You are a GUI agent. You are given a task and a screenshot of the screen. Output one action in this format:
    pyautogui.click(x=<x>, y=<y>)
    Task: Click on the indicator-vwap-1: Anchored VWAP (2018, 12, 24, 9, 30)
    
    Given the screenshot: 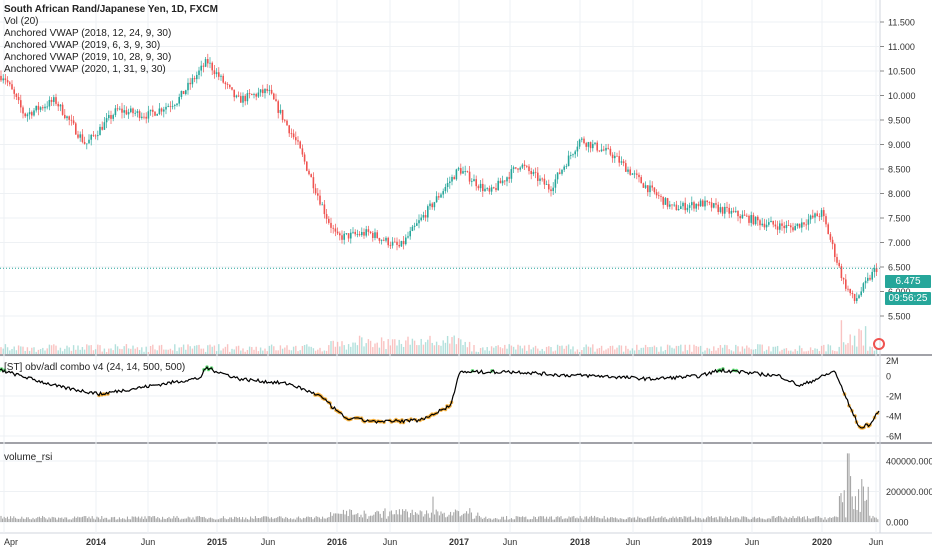 What is the action you would take?
    pyautogui.click(x=88, y=33)
    